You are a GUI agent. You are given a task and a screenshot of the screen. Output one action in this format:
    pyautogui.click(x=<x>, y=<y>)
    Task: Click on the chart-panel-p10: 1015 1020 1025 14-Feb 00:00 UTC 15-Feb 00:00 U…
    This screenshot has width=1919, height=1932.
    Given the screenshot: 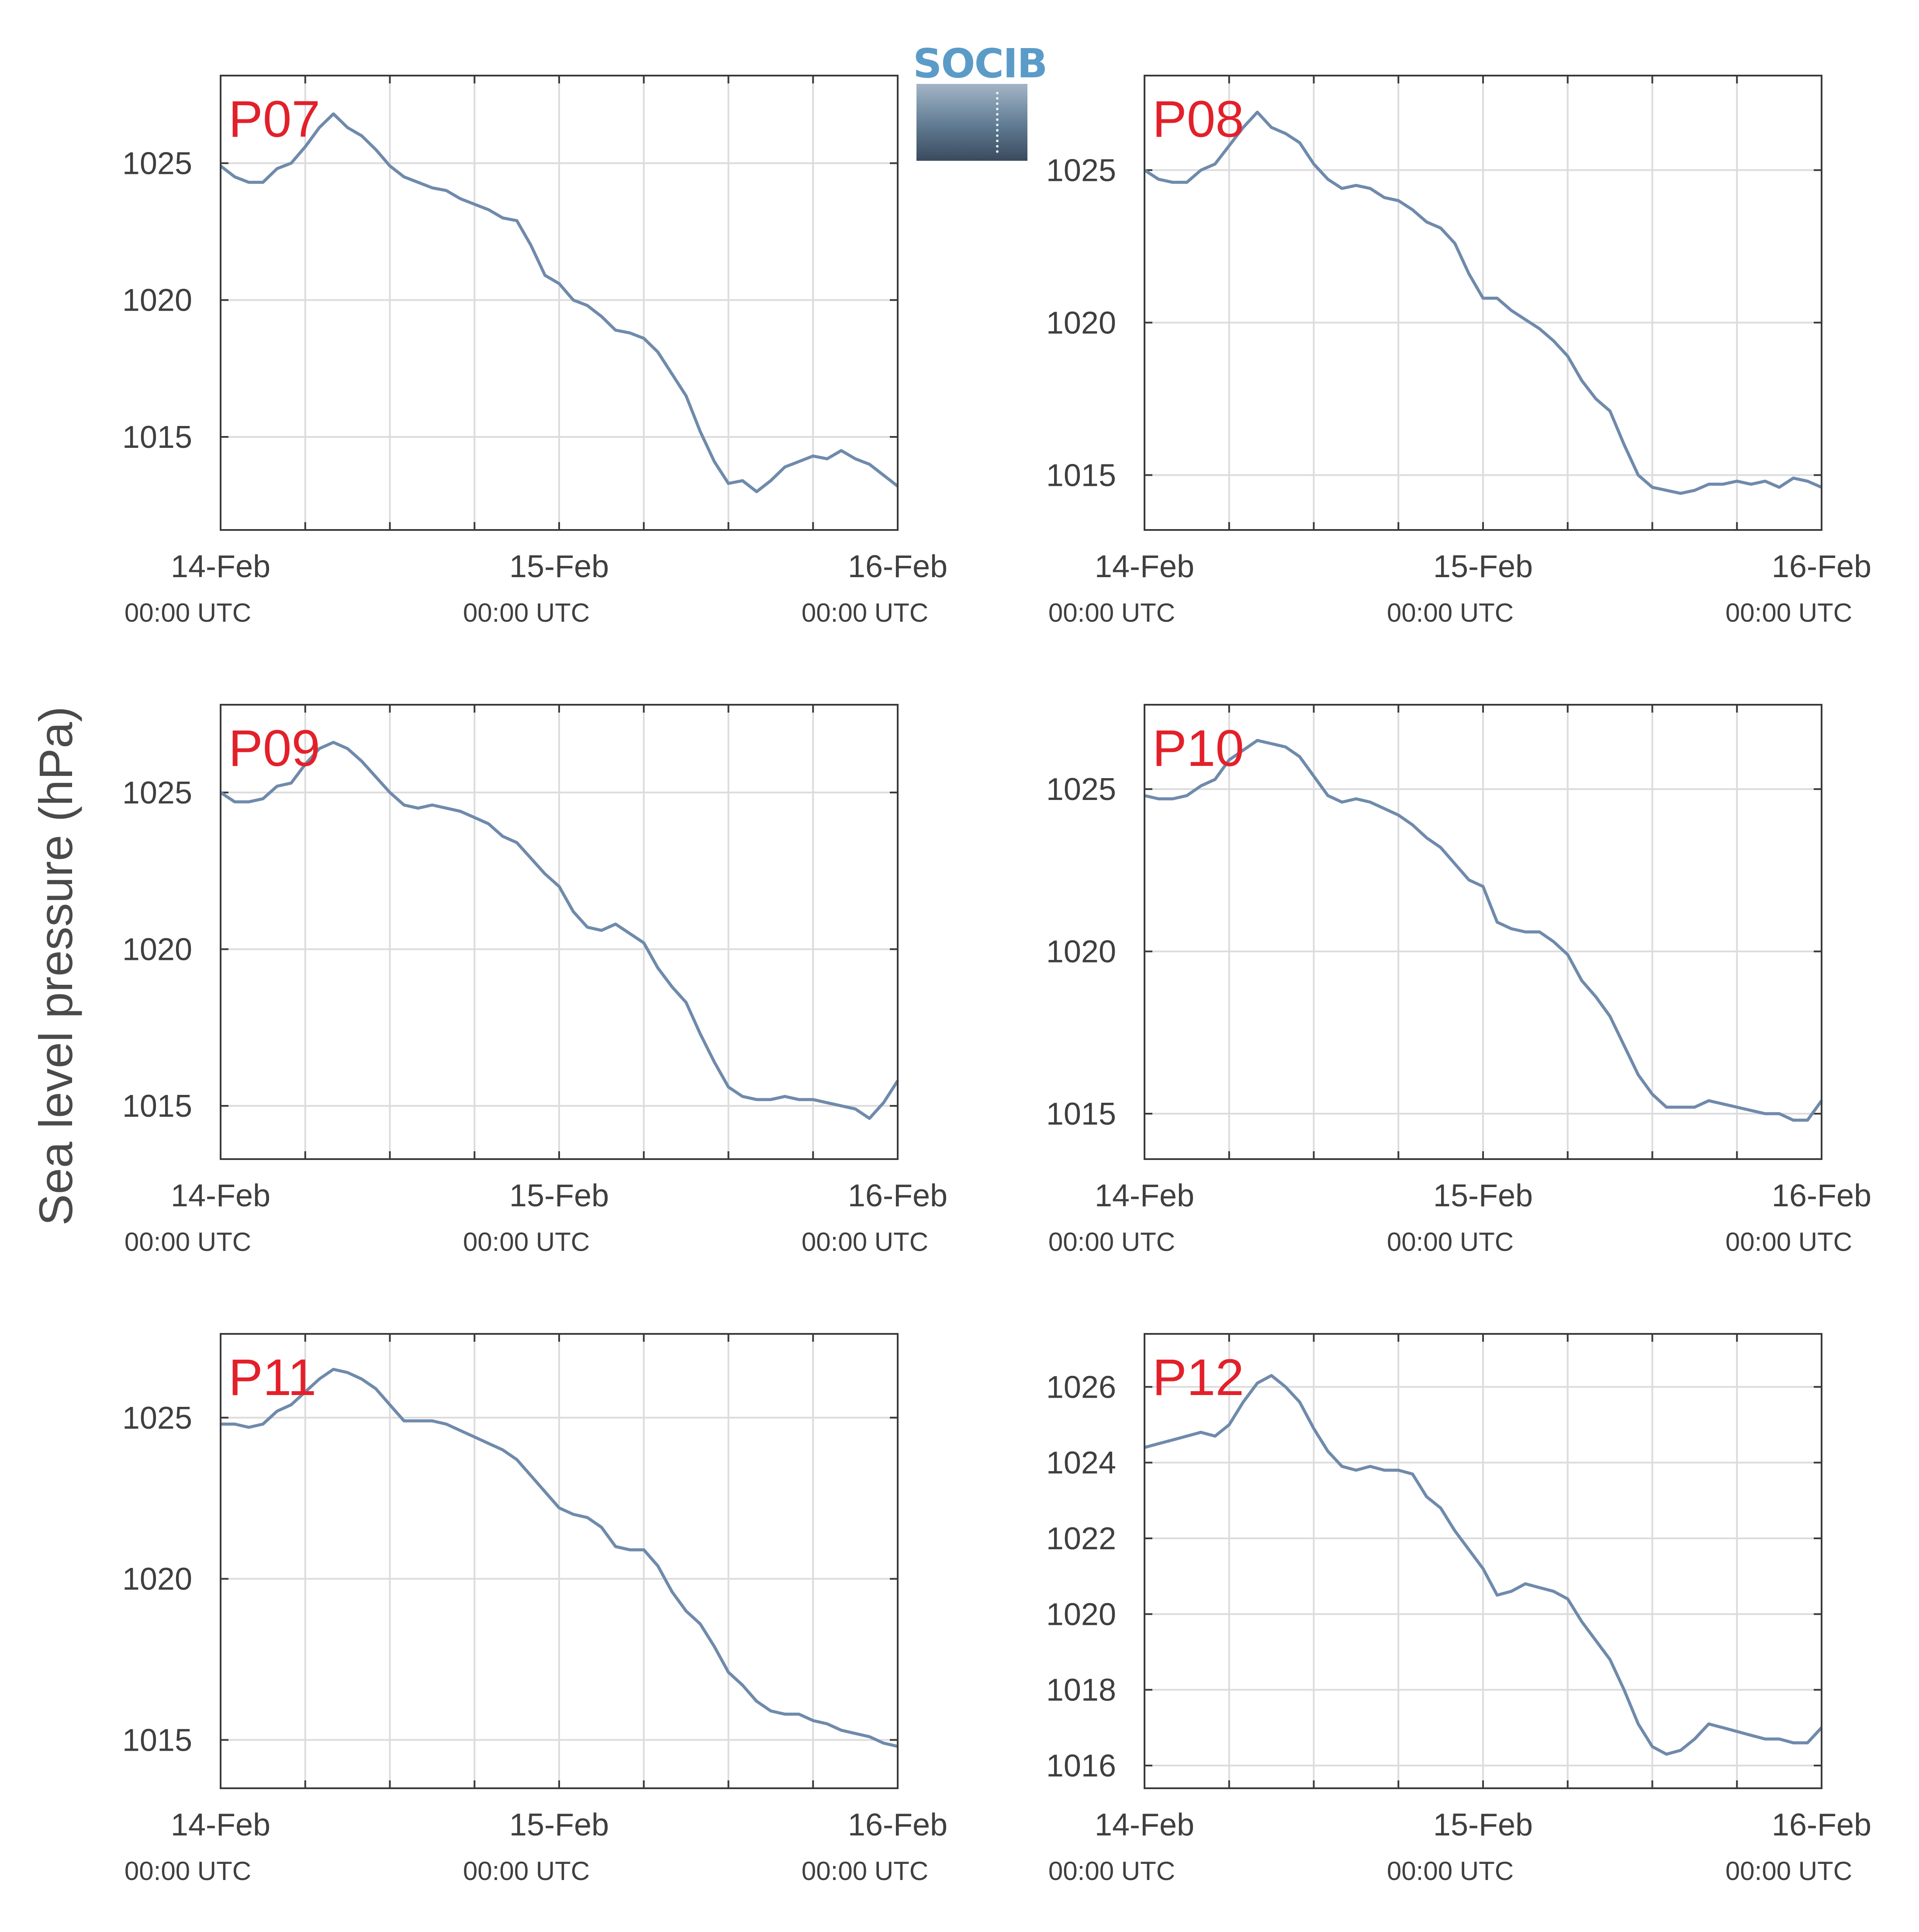 What is the action you would take?
    pyautogui.click(x=1458, y=980)
    